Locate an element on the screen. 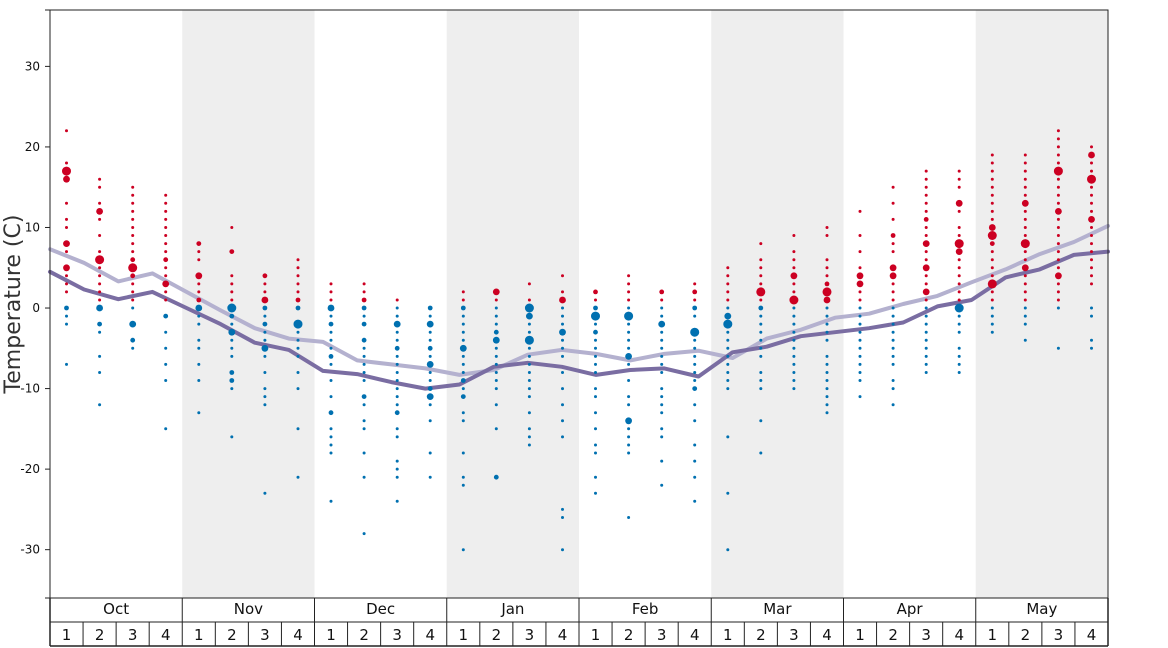 The height and width of the screenshot is (648, 1168). month-label-feb: Feb is located at coordinates (645, 609).